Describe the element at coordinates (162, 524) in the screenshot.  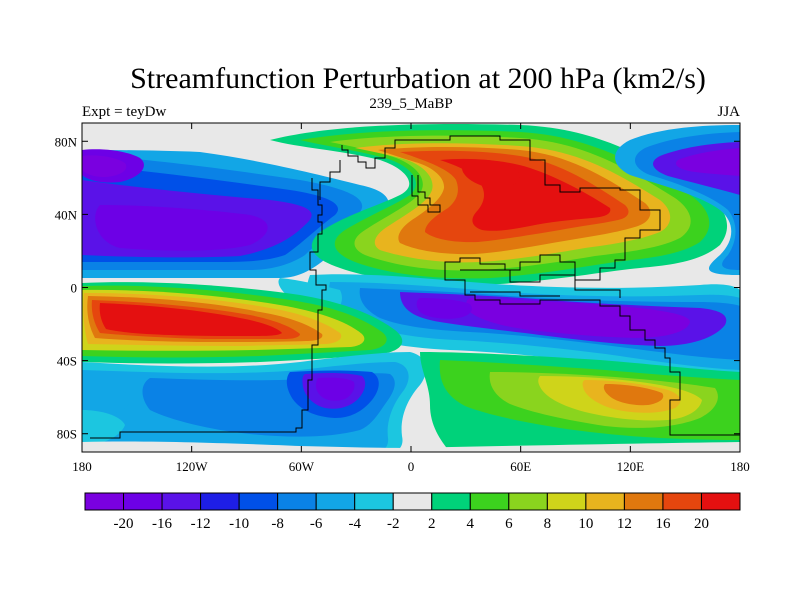
I see `colorbar-label: -16` at that location.